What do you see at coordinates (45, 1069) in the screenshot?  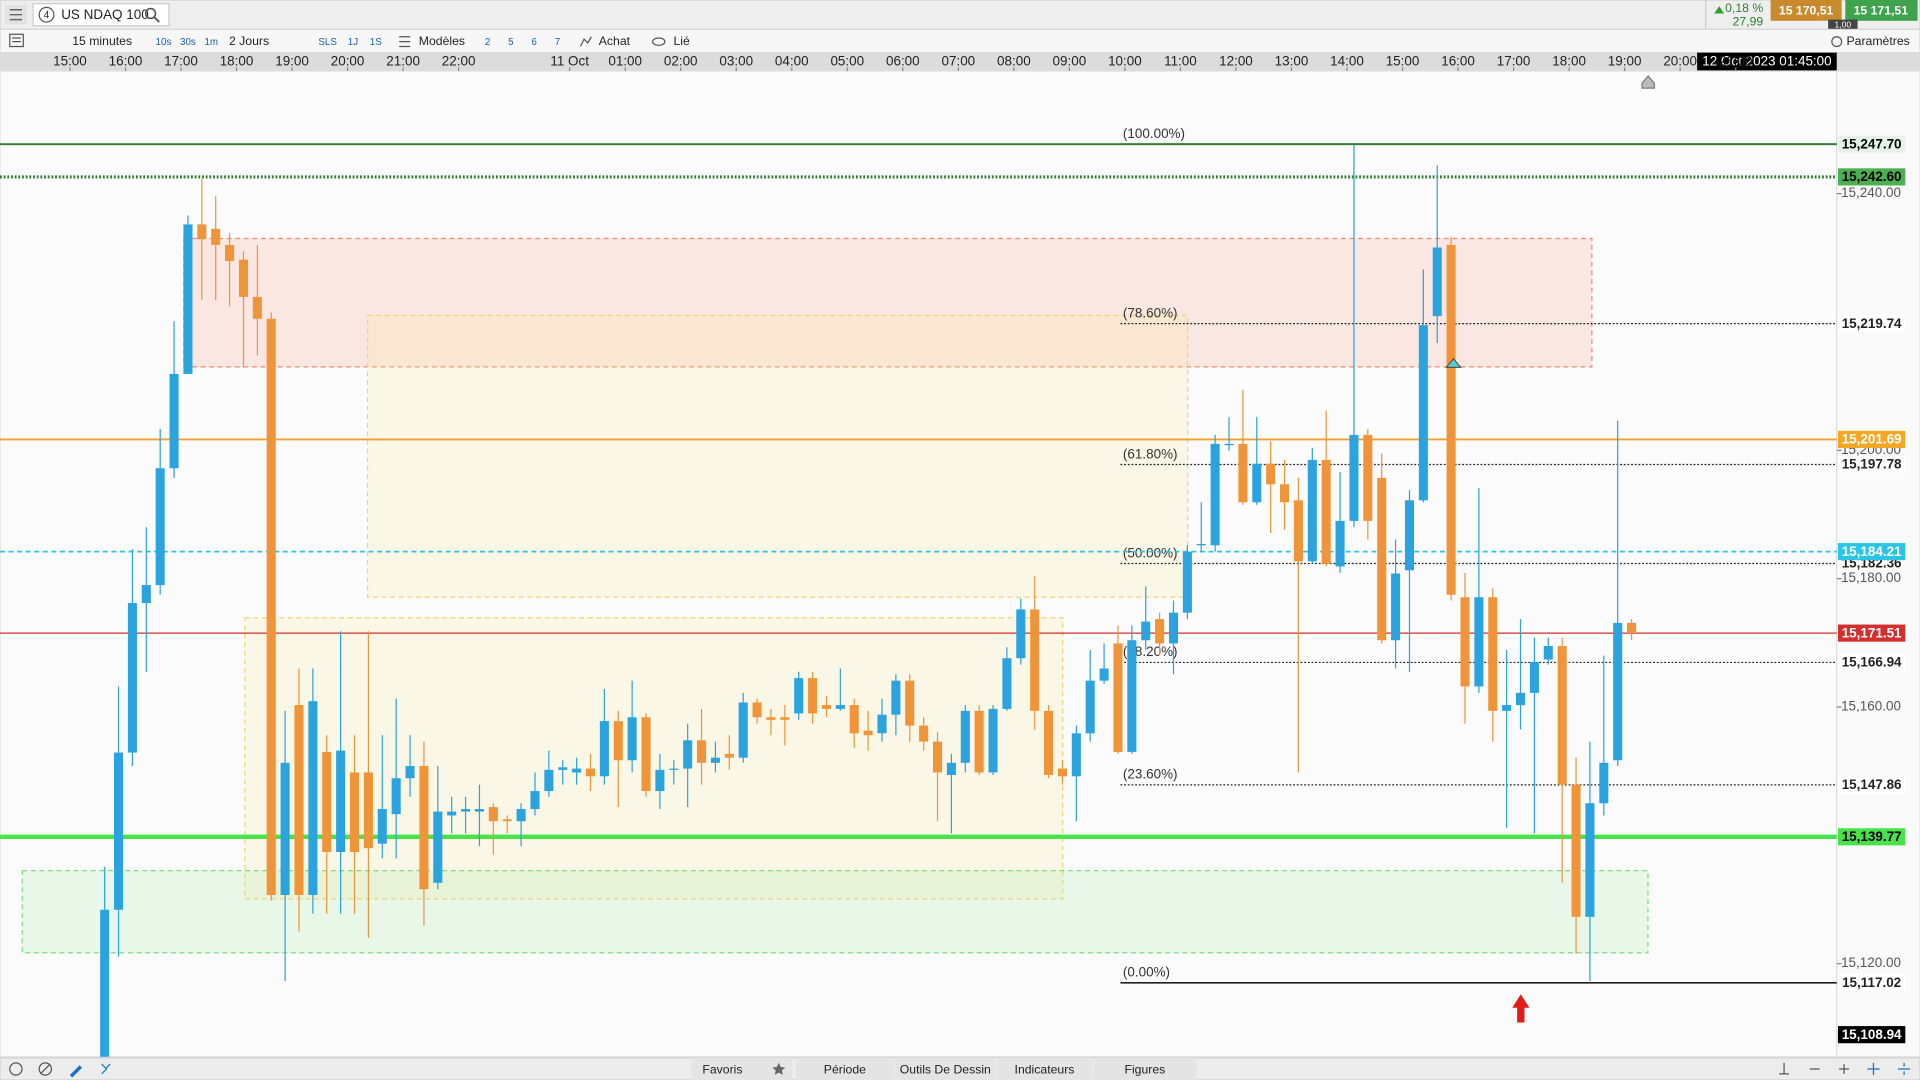 I see `hide-button` at bounding box center [45, 1069].